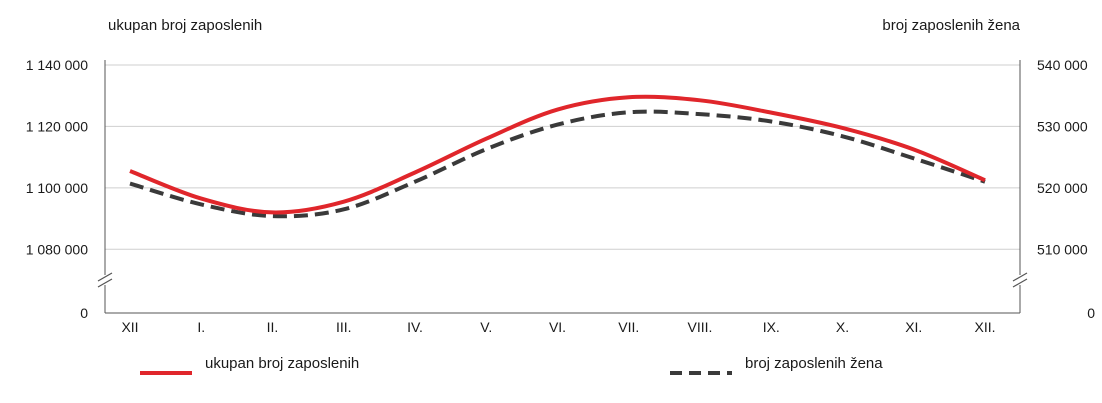  What do you see at coordinates (282, 363) in the screenshot?
I see `legend-label-total: ukupan broj zaposlenih` at bounding box center [282, 363].